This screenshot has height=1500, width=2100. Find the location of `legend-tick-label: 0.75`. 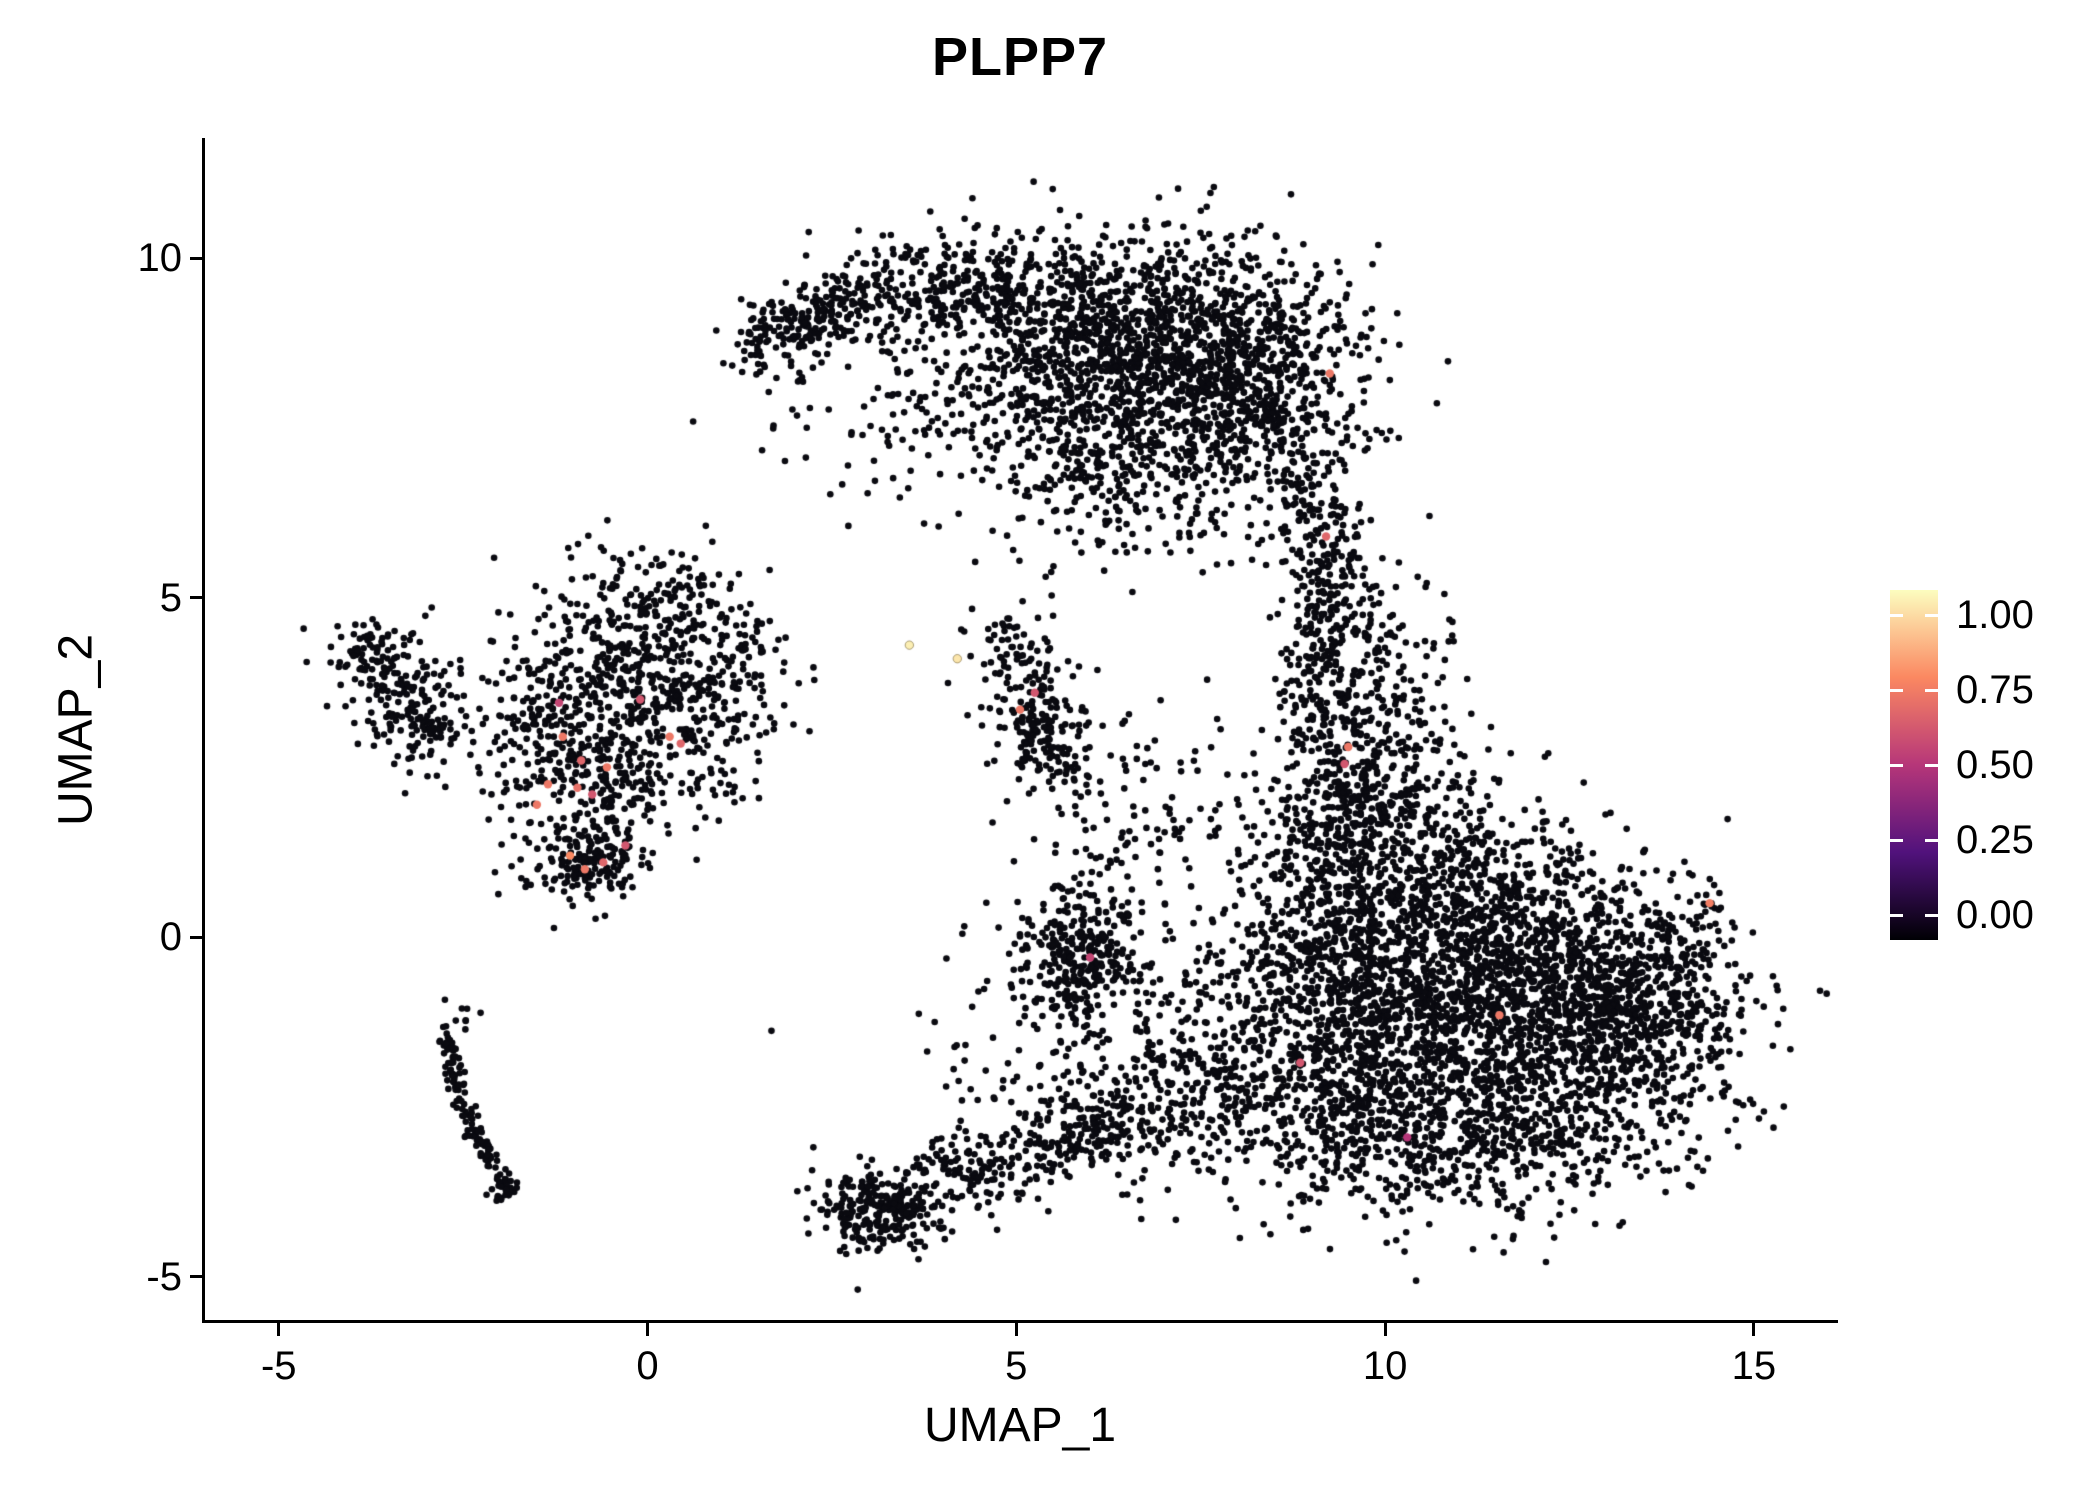

legend-tick-label: 0.75 is located at coordinates (1995, 690).